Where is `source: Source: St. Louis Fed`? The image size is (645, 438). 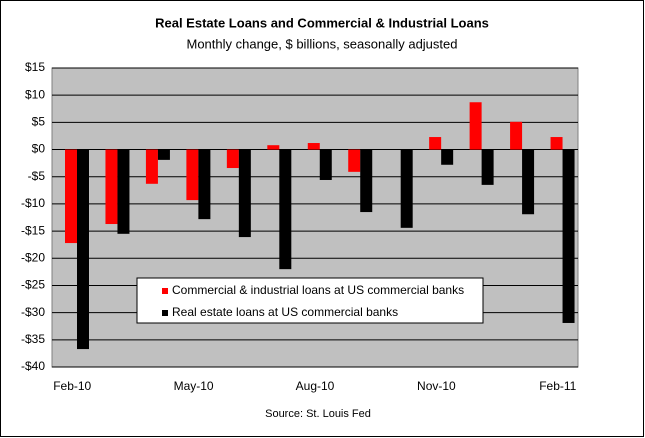 source: Source: St. Louis Fed is located at coordinates (318, 414).